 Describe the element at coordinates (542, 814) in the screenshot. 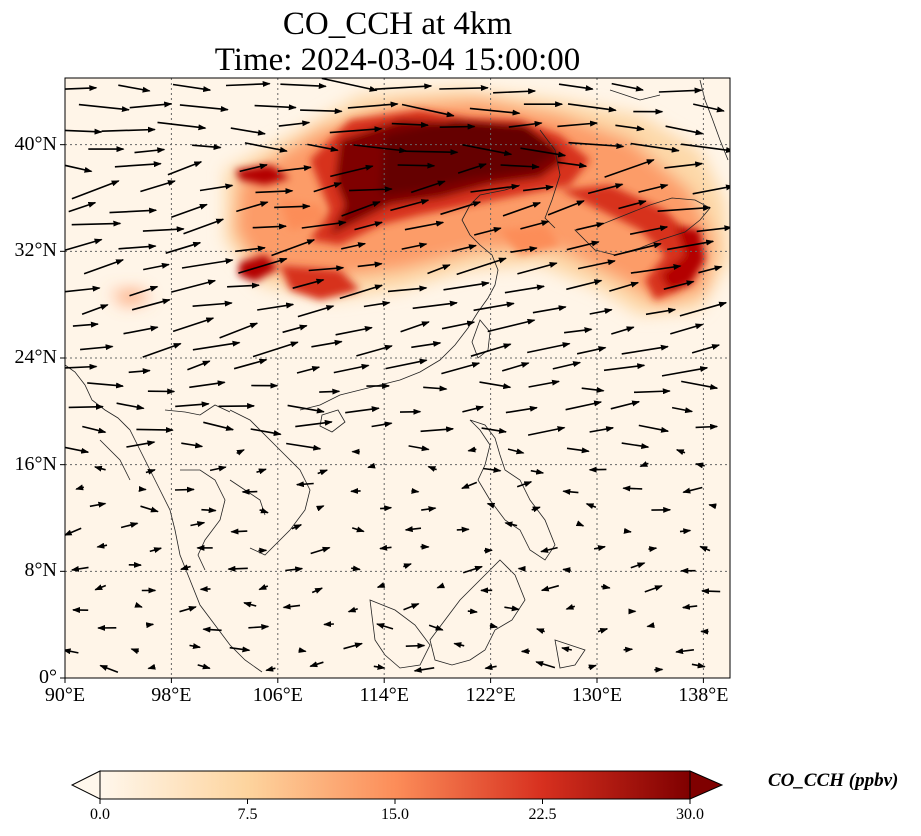

I see `colorbar-tick-label: 22.5` at that location.